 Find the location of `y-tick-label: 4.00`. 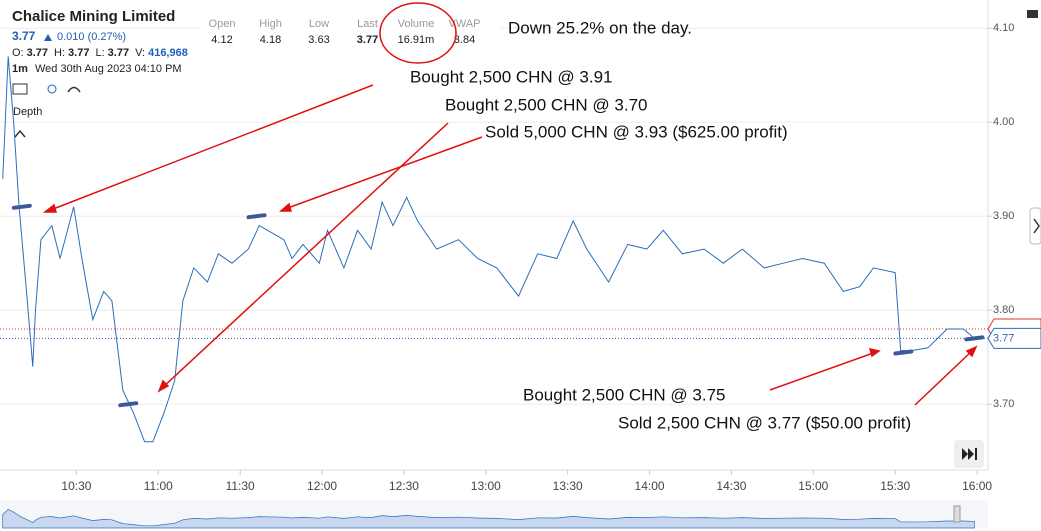

y-tick-label: 4.00 is located at coordinates (1003, 122).